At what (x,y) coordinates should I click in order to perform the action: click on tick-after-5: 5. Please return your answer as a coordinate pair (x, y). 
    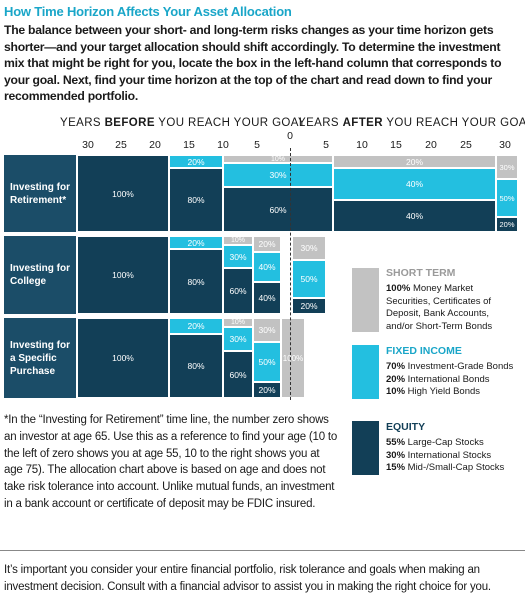
    Looking at the image, I should click on (326, 145).